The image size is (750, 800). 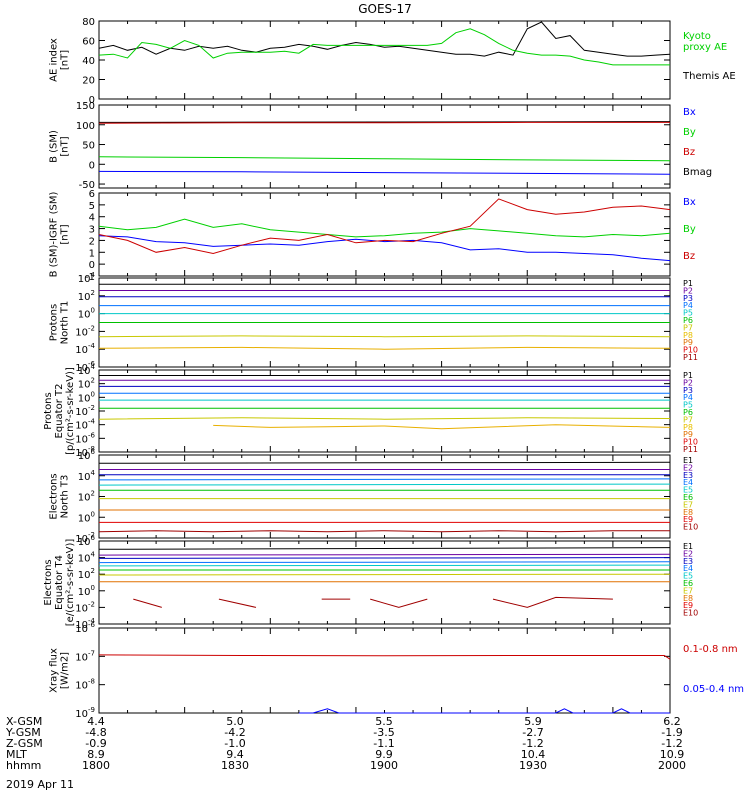 I want to click on footer-row-value: 1930, so click(x=533, y=765).